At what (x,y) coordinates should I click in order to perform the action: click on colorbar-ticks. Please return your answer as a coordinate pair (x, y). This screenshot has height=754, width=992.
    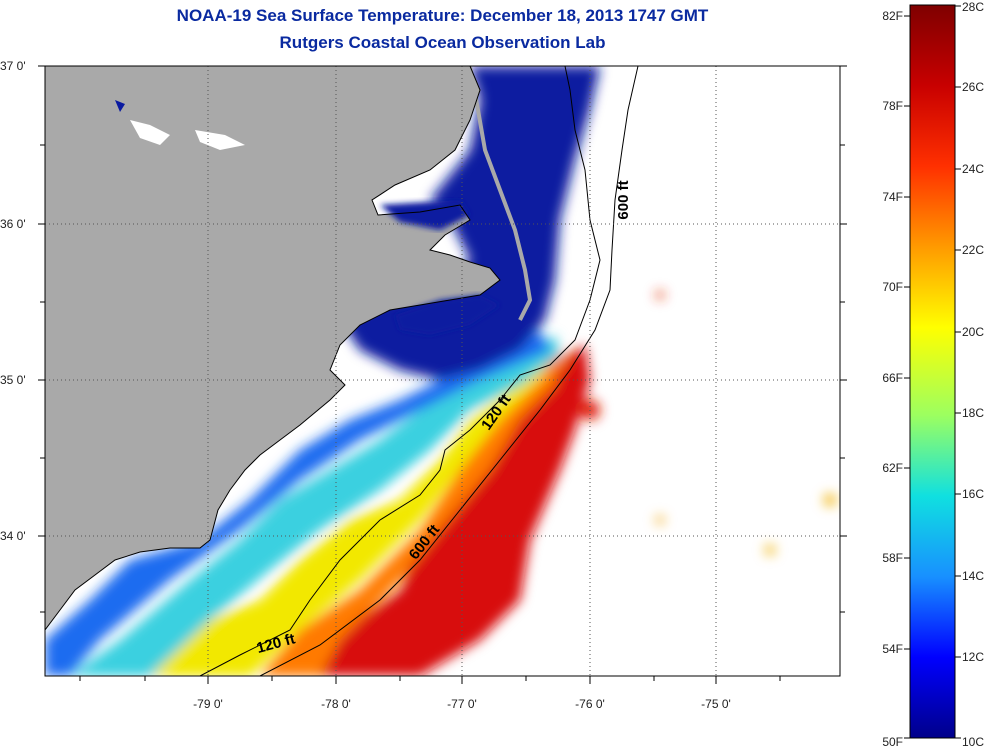
    Looking at the image, I should click on (932, 372).